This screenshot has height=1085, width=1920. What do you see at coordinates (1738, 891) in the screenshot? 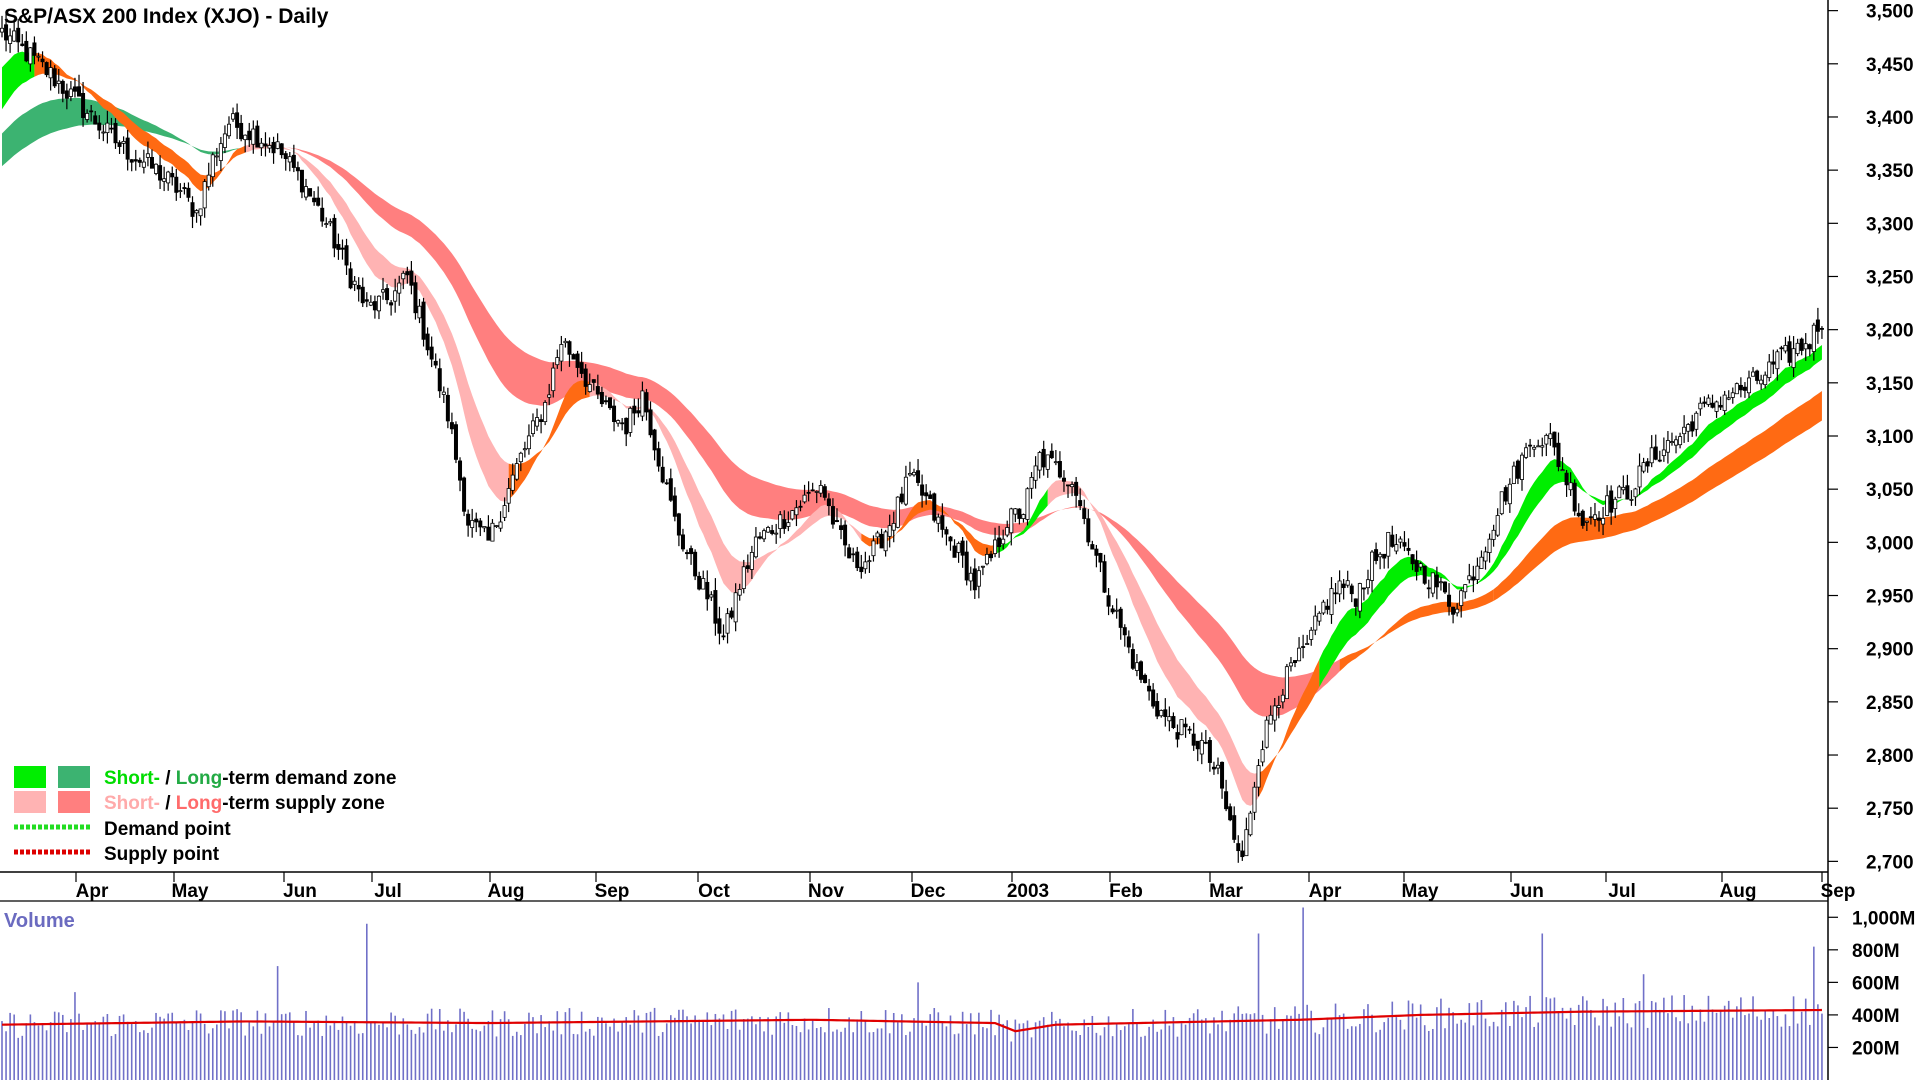
I see `x-tick-label: Aug` at bounding box center [1738, 891].